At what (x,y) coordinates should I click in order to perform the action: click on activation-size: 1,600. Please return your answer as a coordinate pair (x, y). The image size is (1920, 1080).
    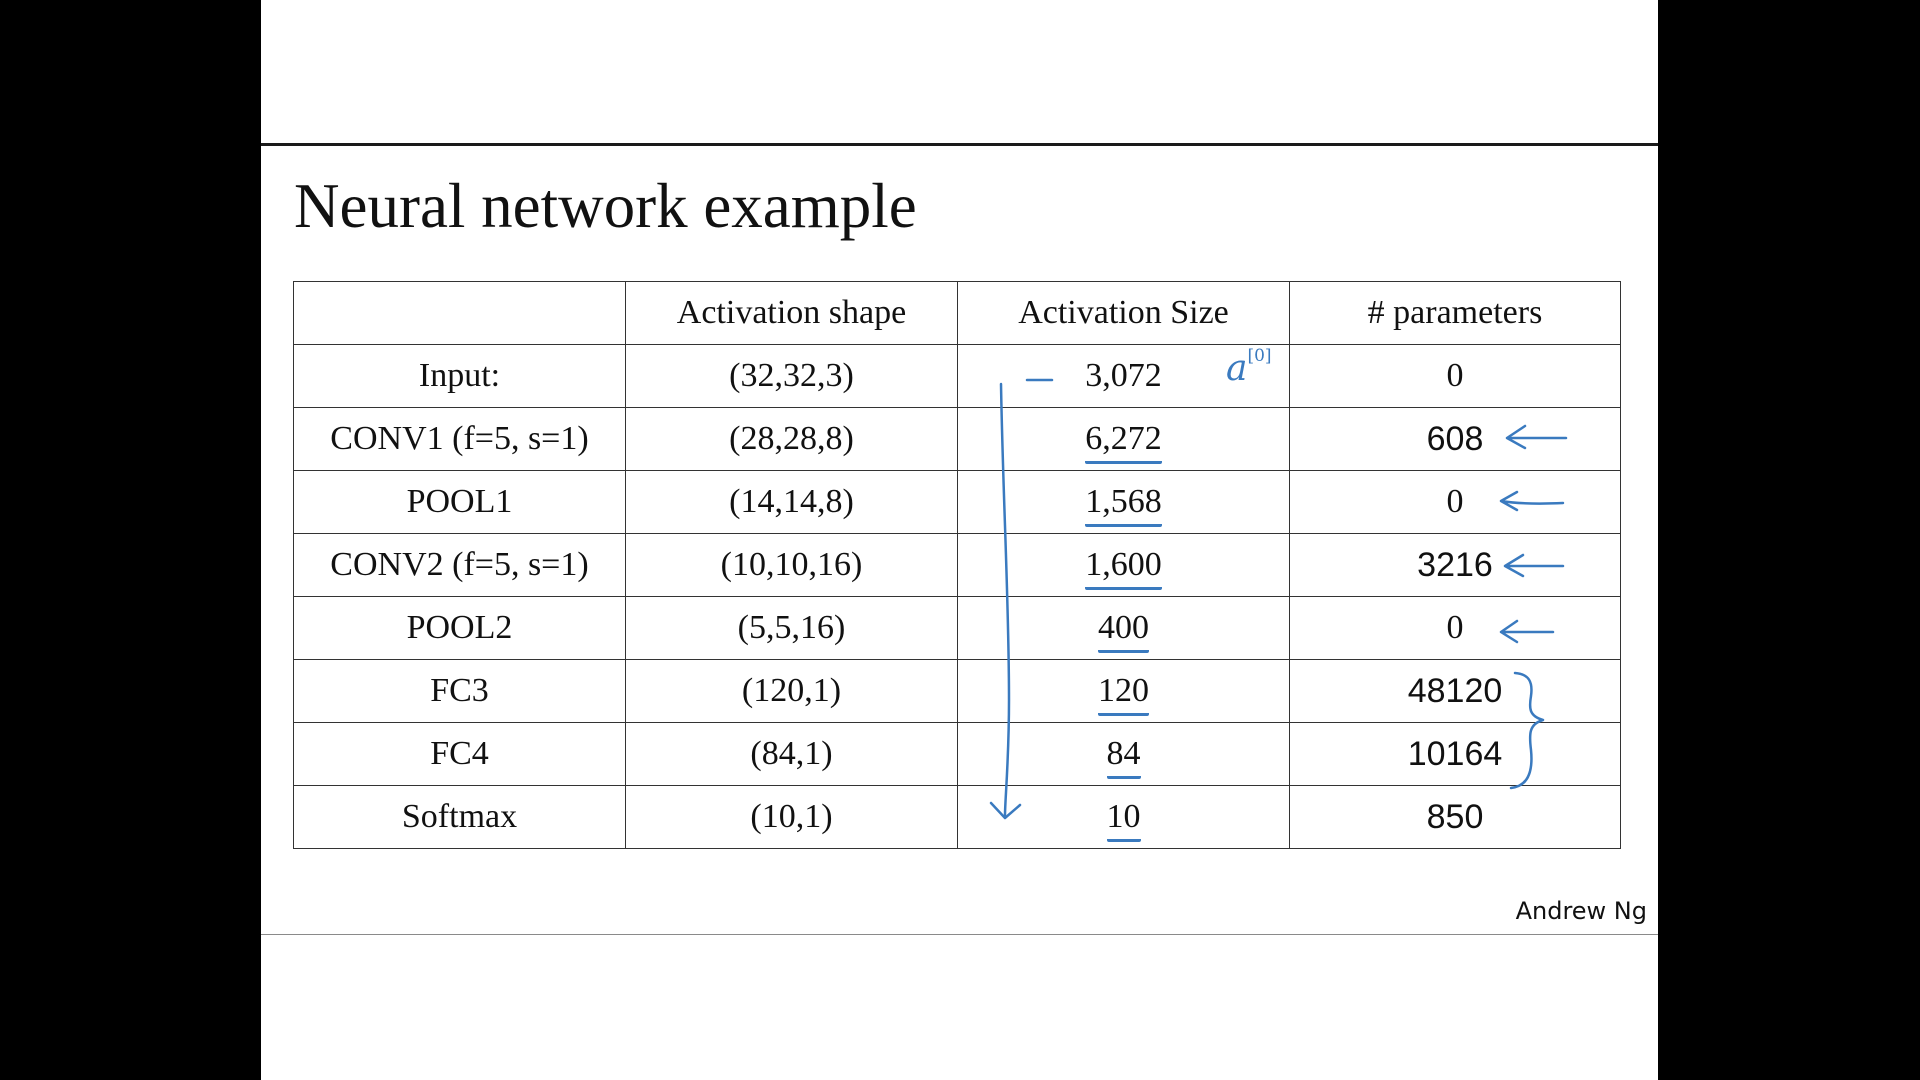
    Looking at the image, I should click on (1123, 565).